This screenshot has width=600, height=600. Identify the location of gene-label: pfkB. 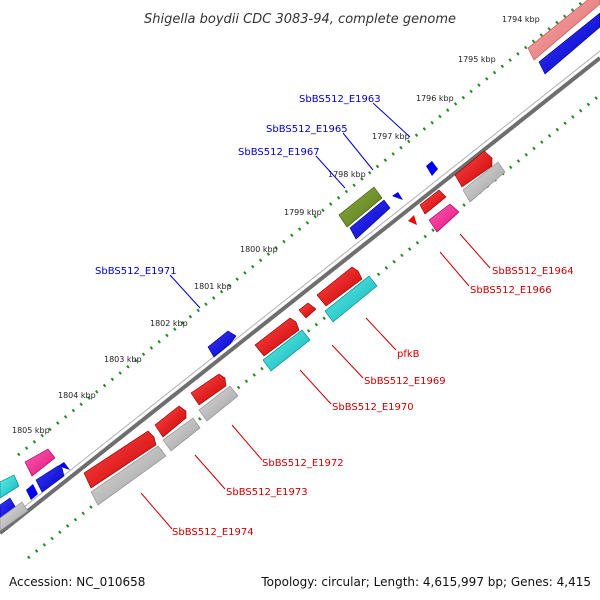
(408, 354).